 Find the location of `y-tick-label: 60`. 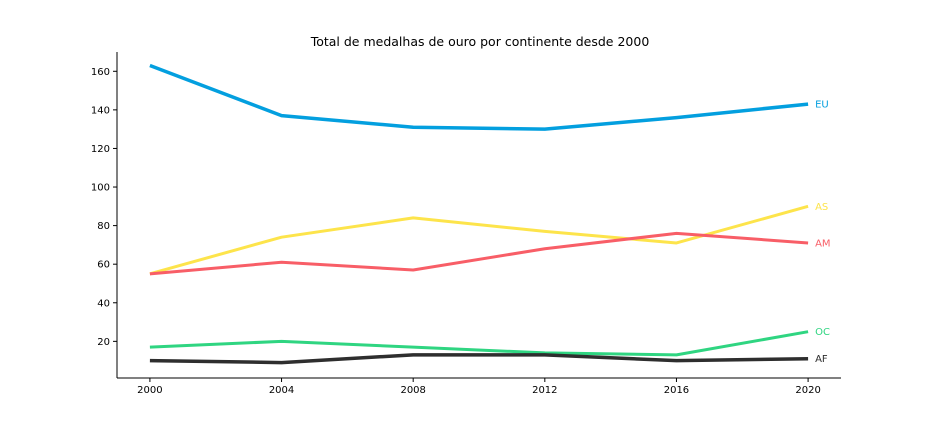

y-tick-label: 60 is located at coordinates (103, 265).